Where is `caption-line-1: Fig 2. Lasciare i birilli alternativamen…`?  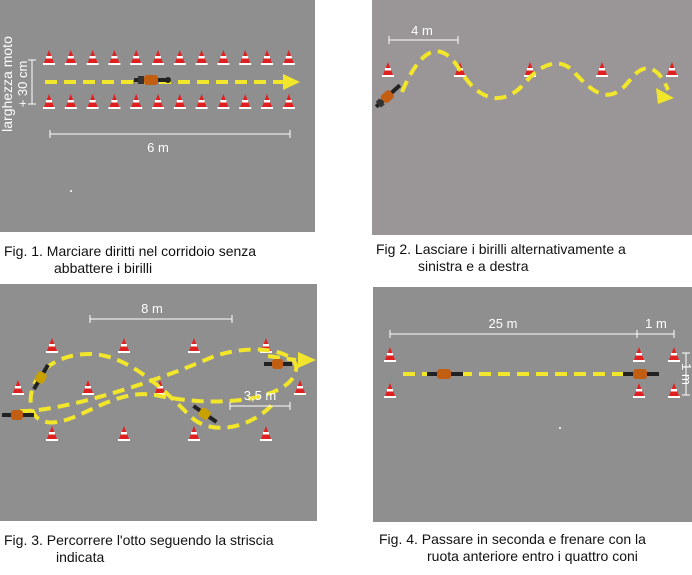 caption-line-1: Fig 2. Lasciare i birilli alternativamen… is located at coordinates (501, 249).